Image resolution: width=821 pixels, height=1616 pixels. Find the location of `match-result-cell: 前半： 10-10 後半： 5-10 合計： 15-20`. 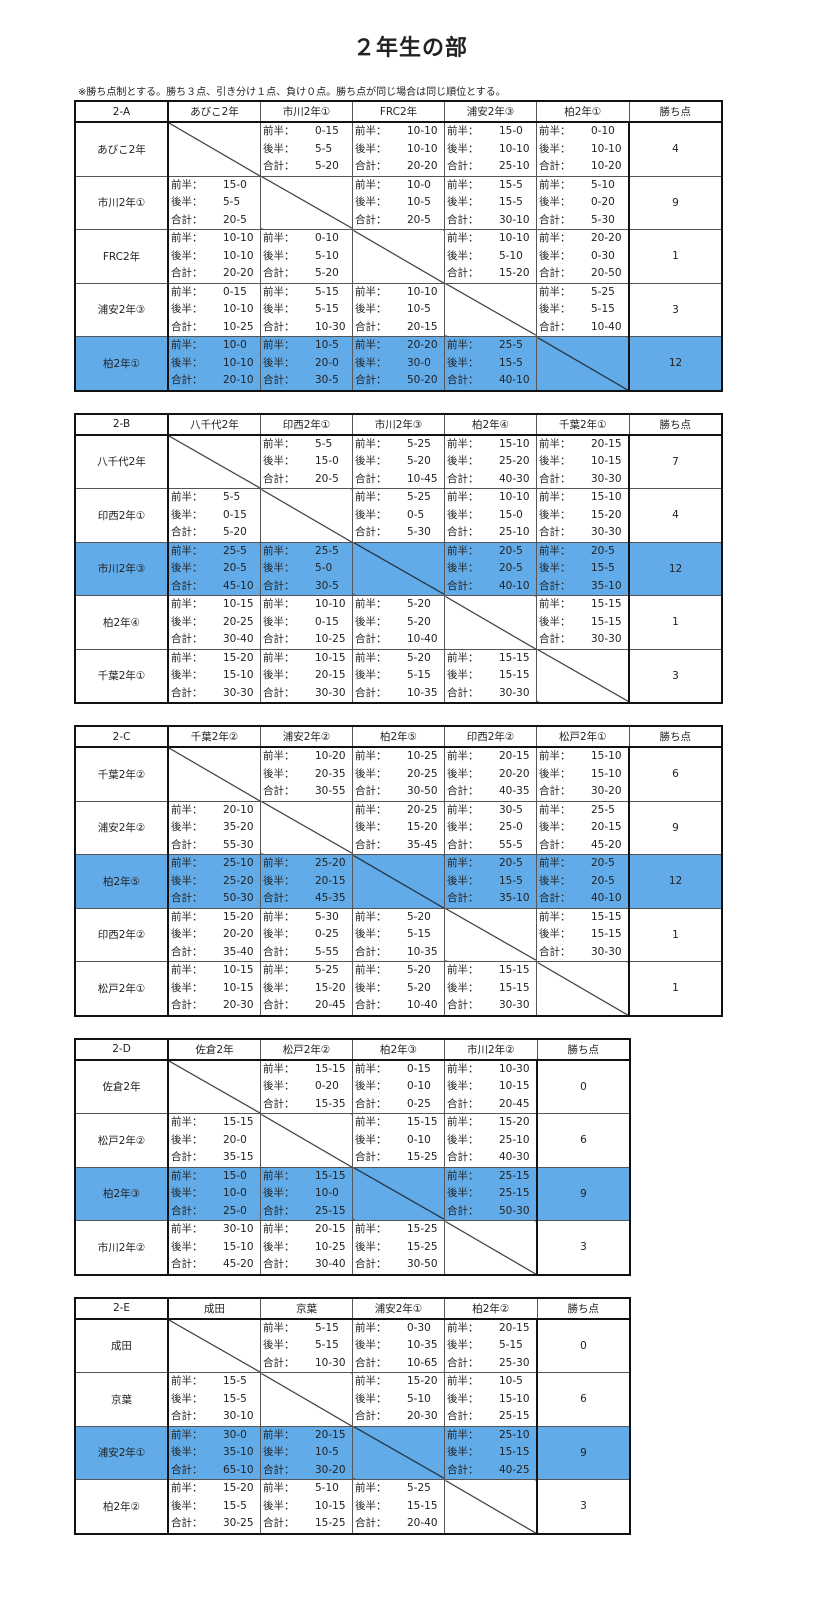

match-result-cell: 前半： 10-10 後半： 5-10 合計： 15-20 is located at coordinates (490, 256).